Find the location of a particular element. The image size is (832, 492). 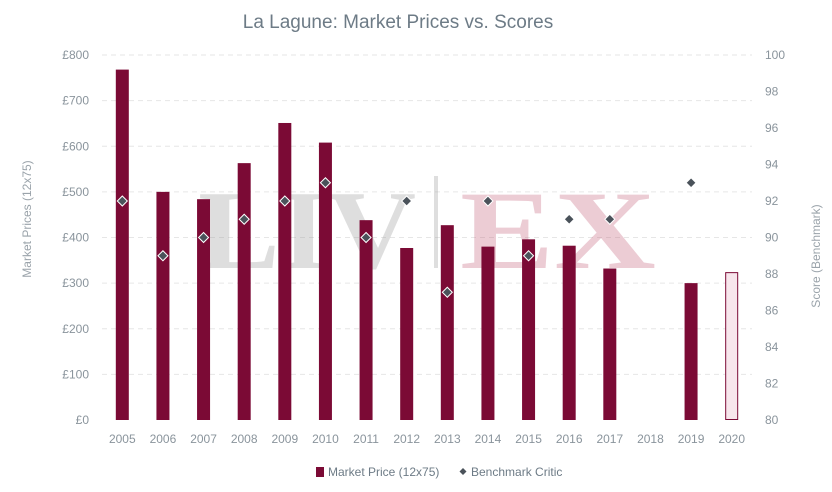

legend-label-critic: Benchmark Critic is located at coordinates (516, 472).